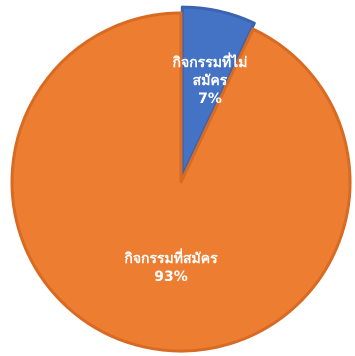 The width and height of the screenshot is (355, 356). I want to click on data-label-2: กิจกรรมที่สมัคร 93%, so click(171, 266).